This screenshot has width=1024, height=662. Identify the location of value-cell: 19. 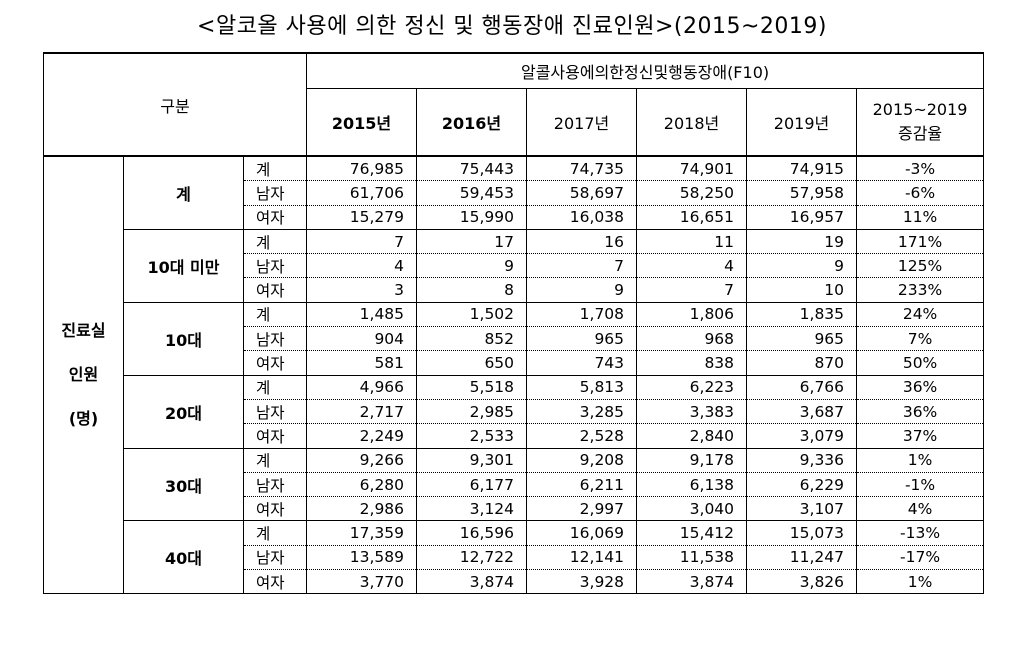
(802, 241).